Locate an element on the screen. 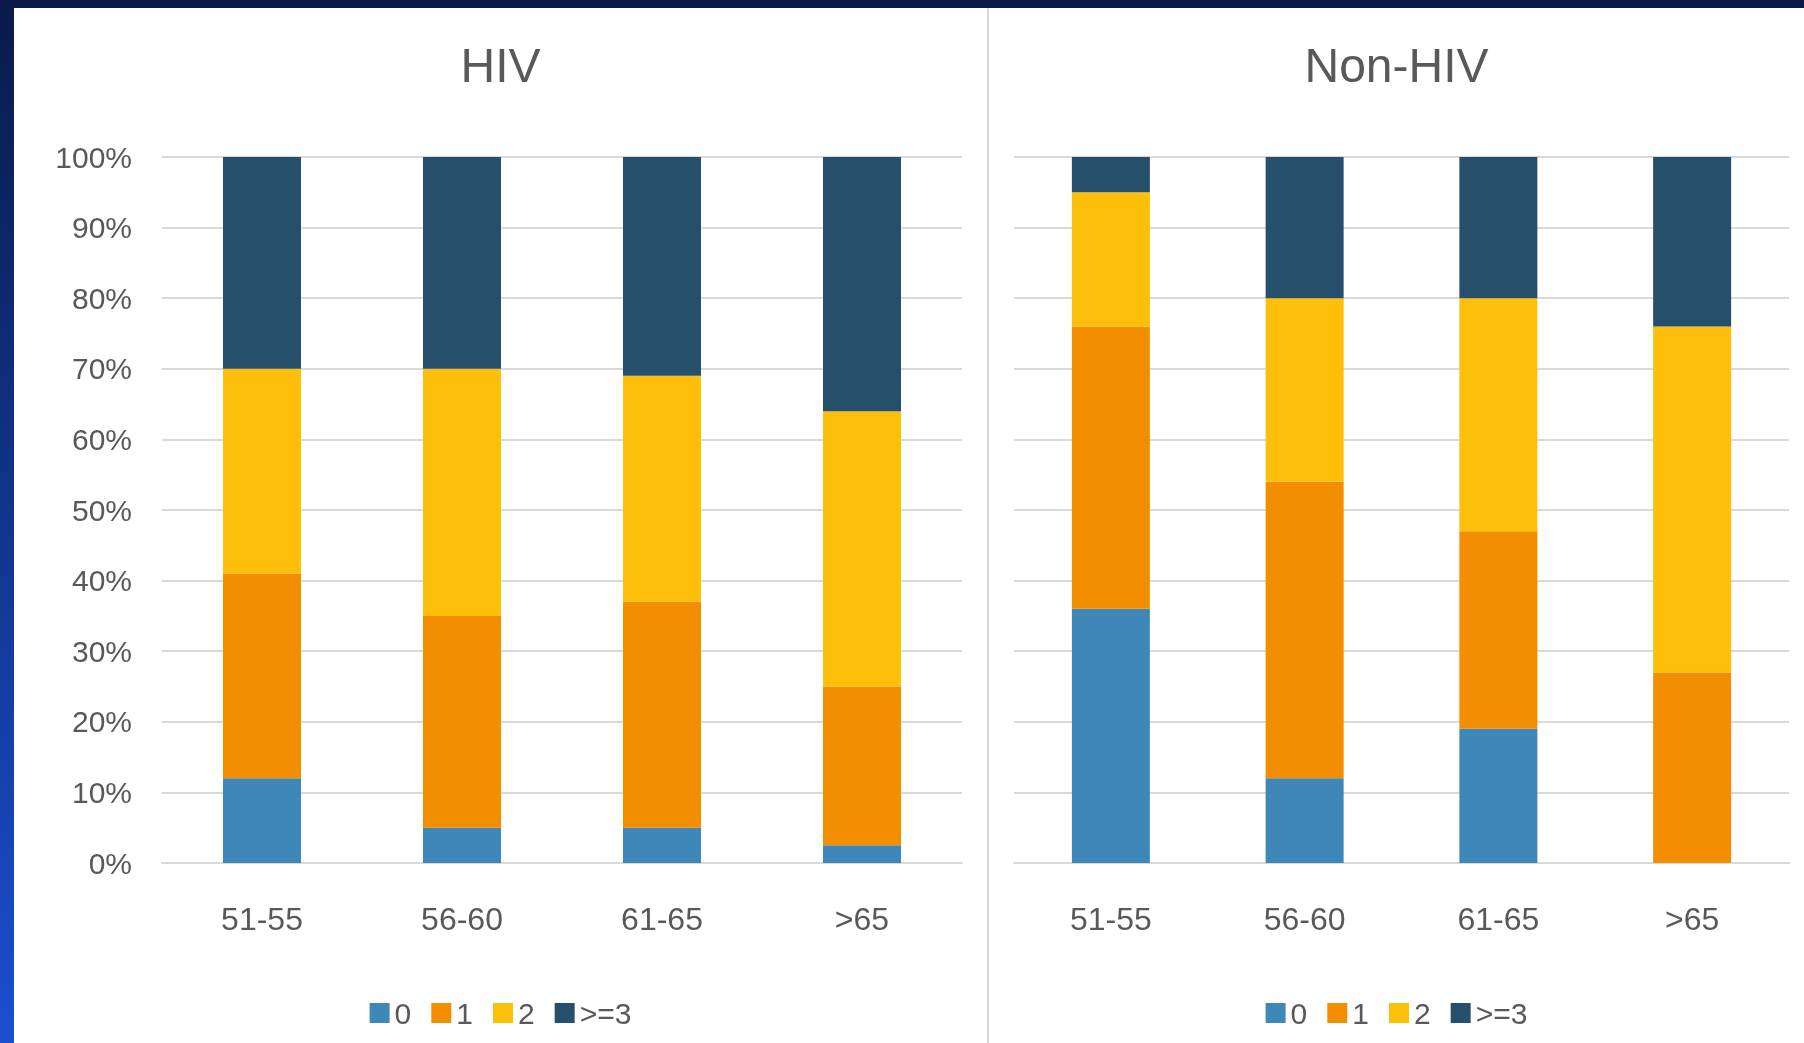  y-tick-label: 100% is located at coordinates (93, 157).